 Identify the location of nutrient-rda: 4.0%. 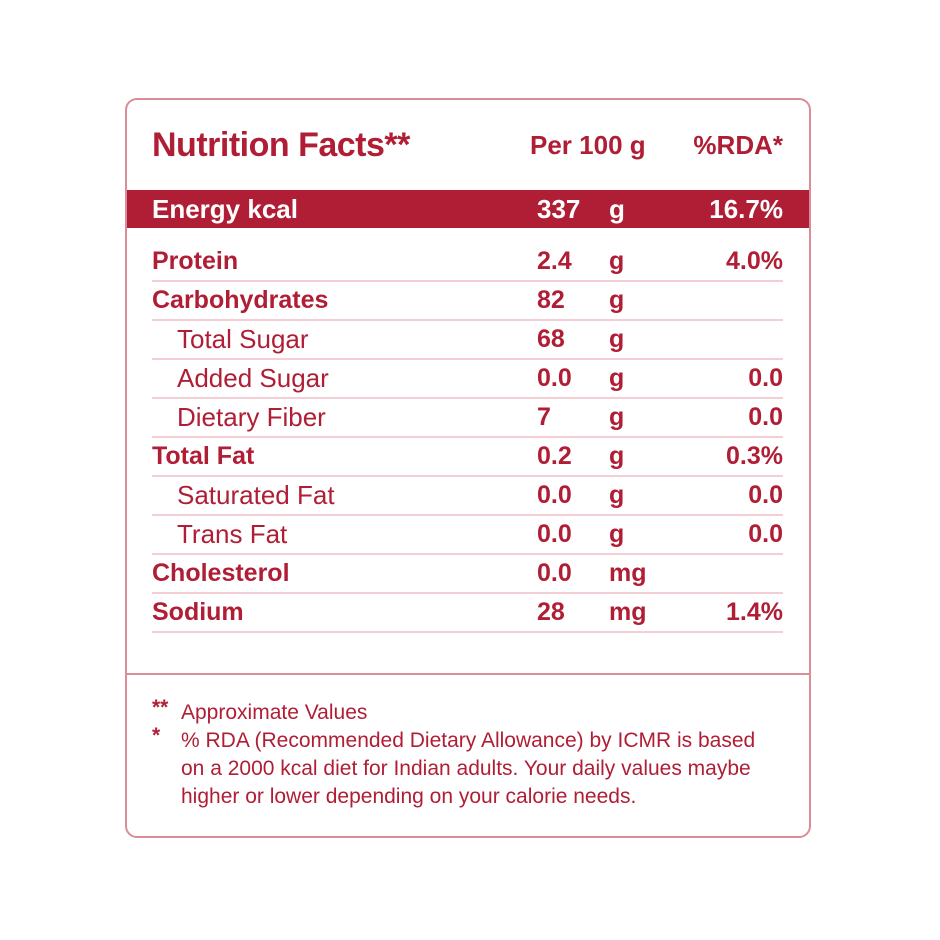
(754, 261).